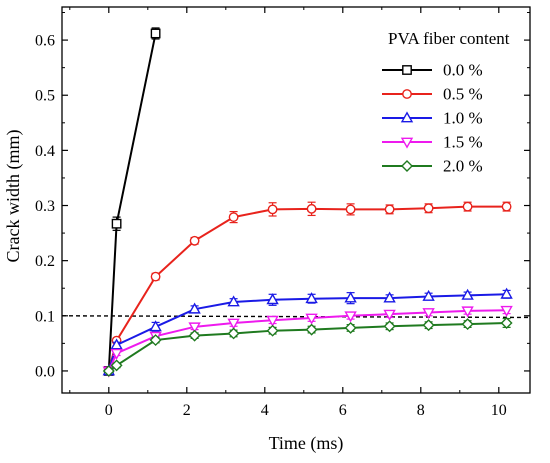 The width and height of the screenshot is (550, 463). What do you see at coordinates (432, 70) in the screenshot?
I see `legend-entry: 0.0 %` at bounding box center [432, 70].